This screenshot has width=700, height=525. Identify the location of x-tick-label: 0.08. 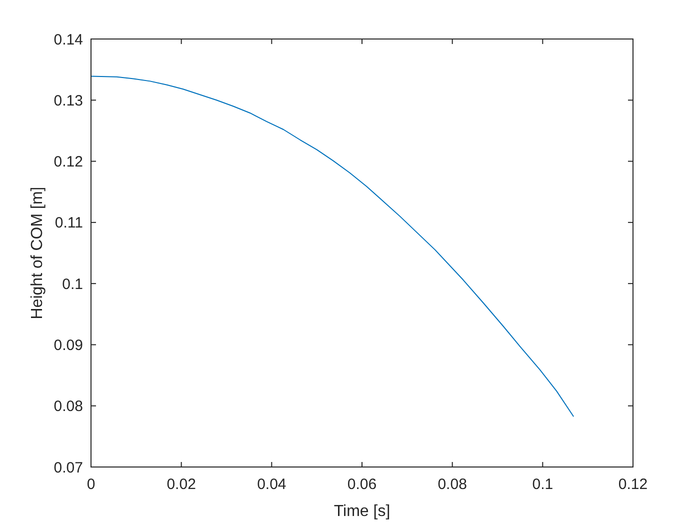
(452, 484).